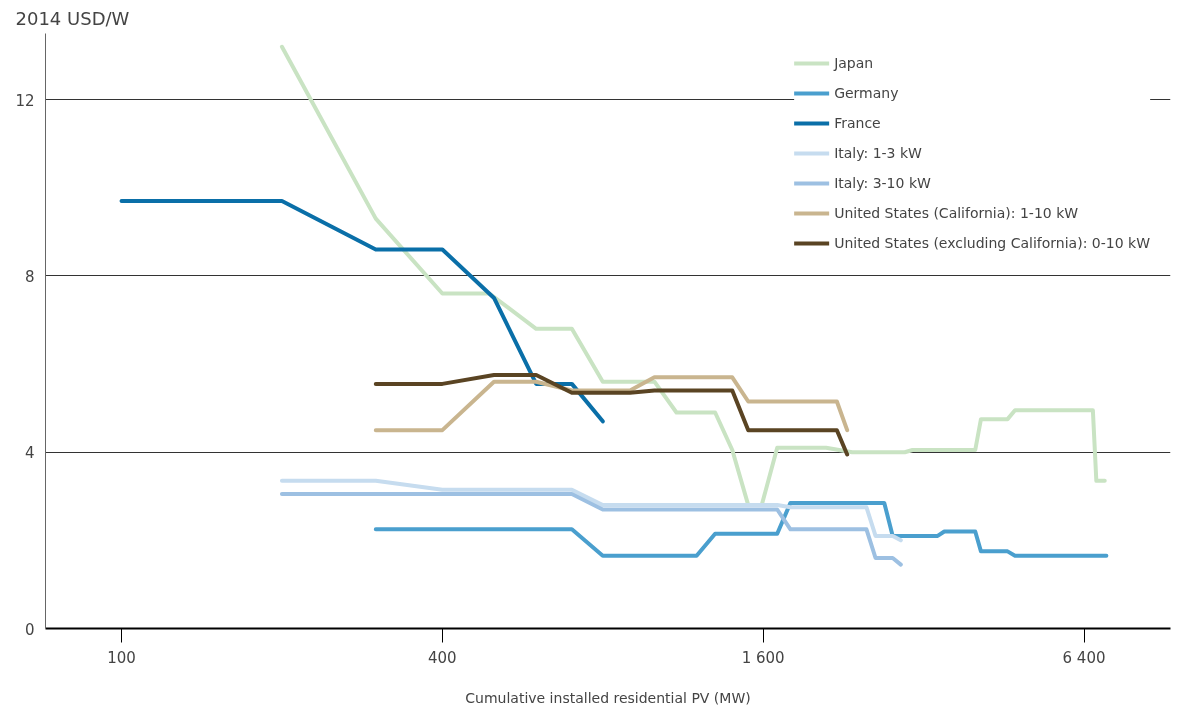 The image size is (1183, 713). Describe the element at coordinates (29, 276) in the screenshot. I see `y-tick-label: 8` at that location.